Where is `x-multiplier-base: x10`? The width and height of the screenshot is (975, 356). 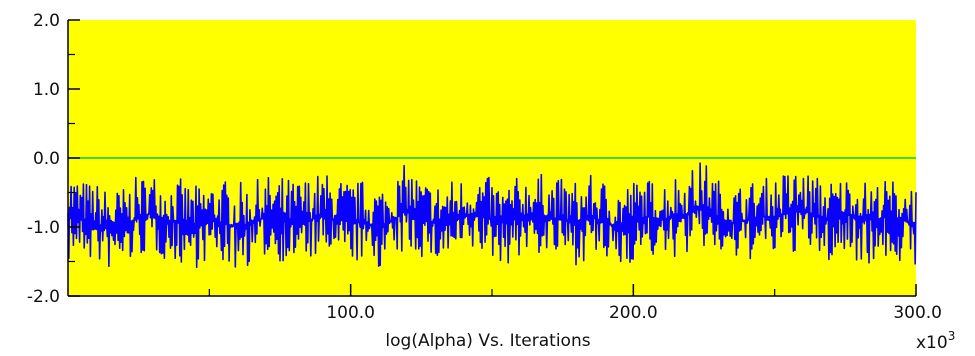 x-multiplier-base: x10 is located at coordinates (932, 343).